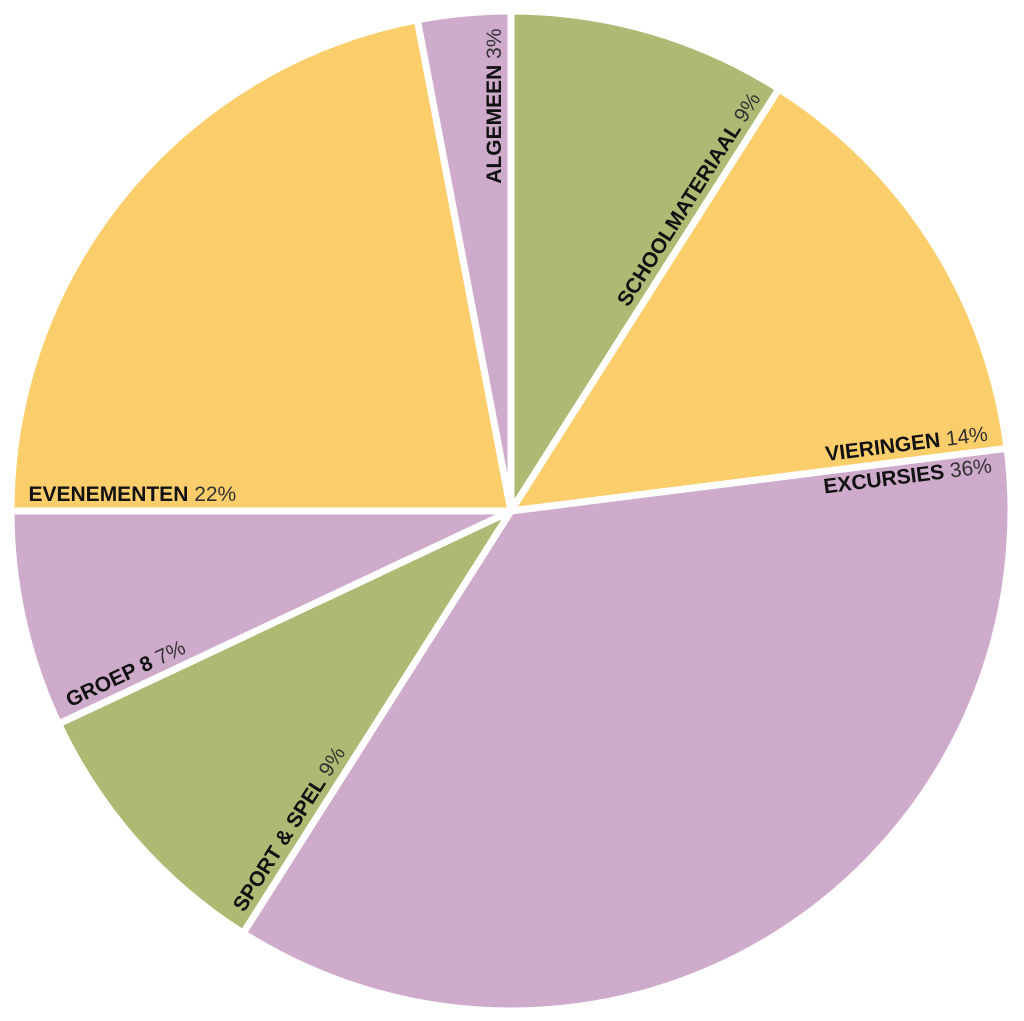  I want to click on category-name: EVENEMENTEN, so click(109, 494).